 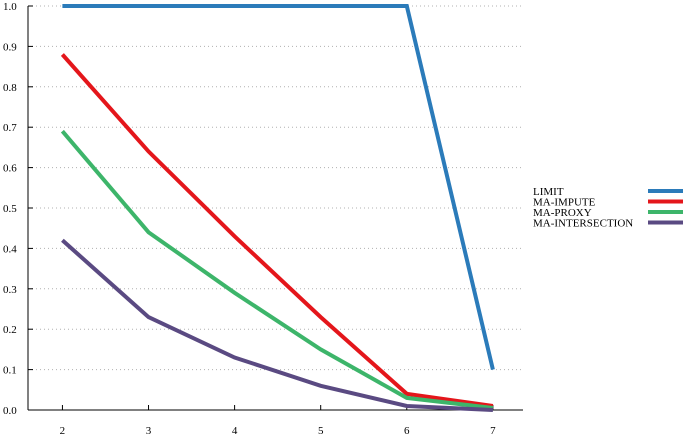 I want to click on legend-label: MA-IMPUTE, so click(x=564, y=203).